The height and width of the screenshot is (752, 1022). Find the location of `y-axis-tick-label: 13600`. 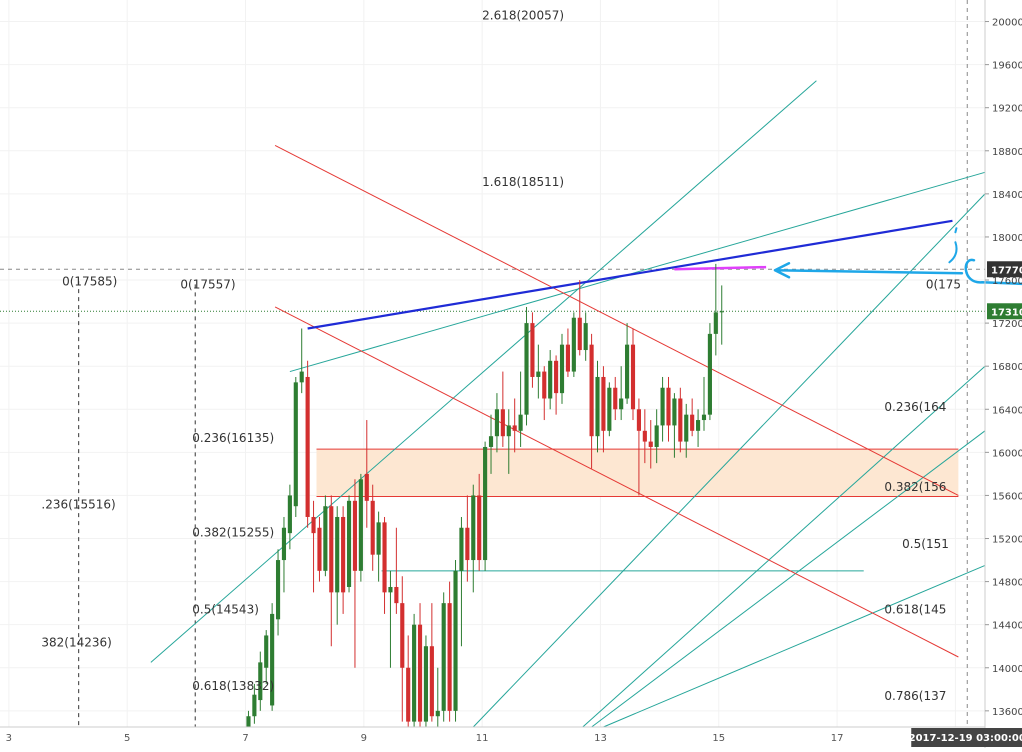

y-axis-tick-label: 13600 is located at coordinates (1007, 712).